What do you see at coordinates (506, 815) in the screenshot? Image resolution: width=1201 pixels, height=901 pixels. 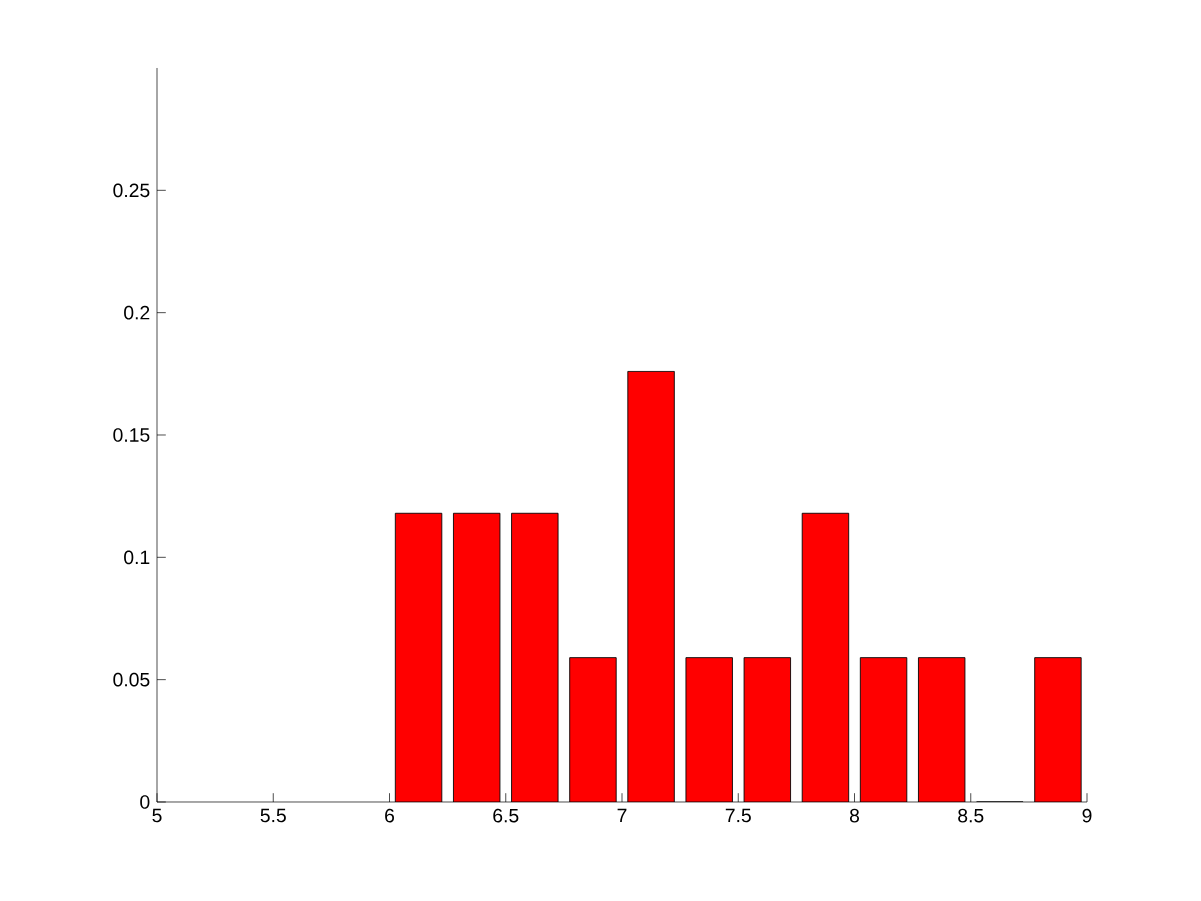 I see `x-tick-label: 6.5` at bounding box center [506, 815].